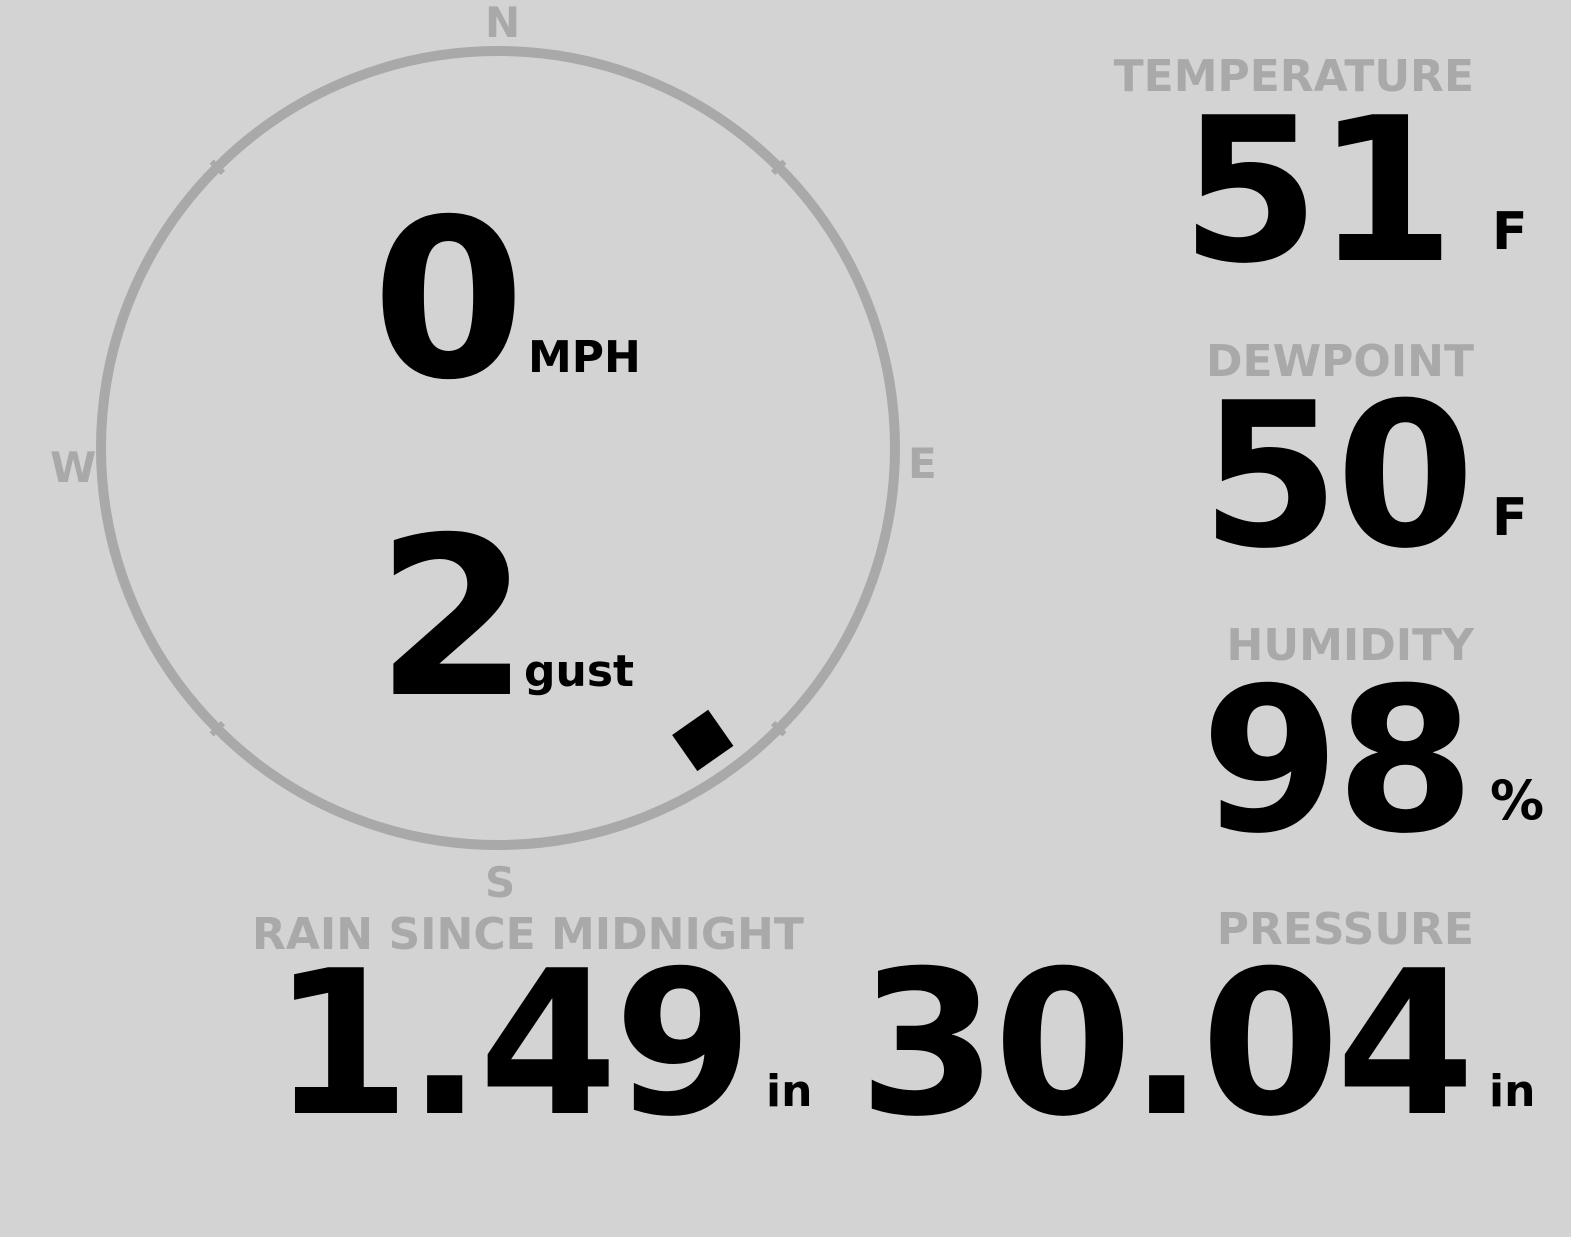 Image resolution: width=1571 pixels, height=1237 pixels. I want to click on wind-gust-unit: gust, so click(579, 671).